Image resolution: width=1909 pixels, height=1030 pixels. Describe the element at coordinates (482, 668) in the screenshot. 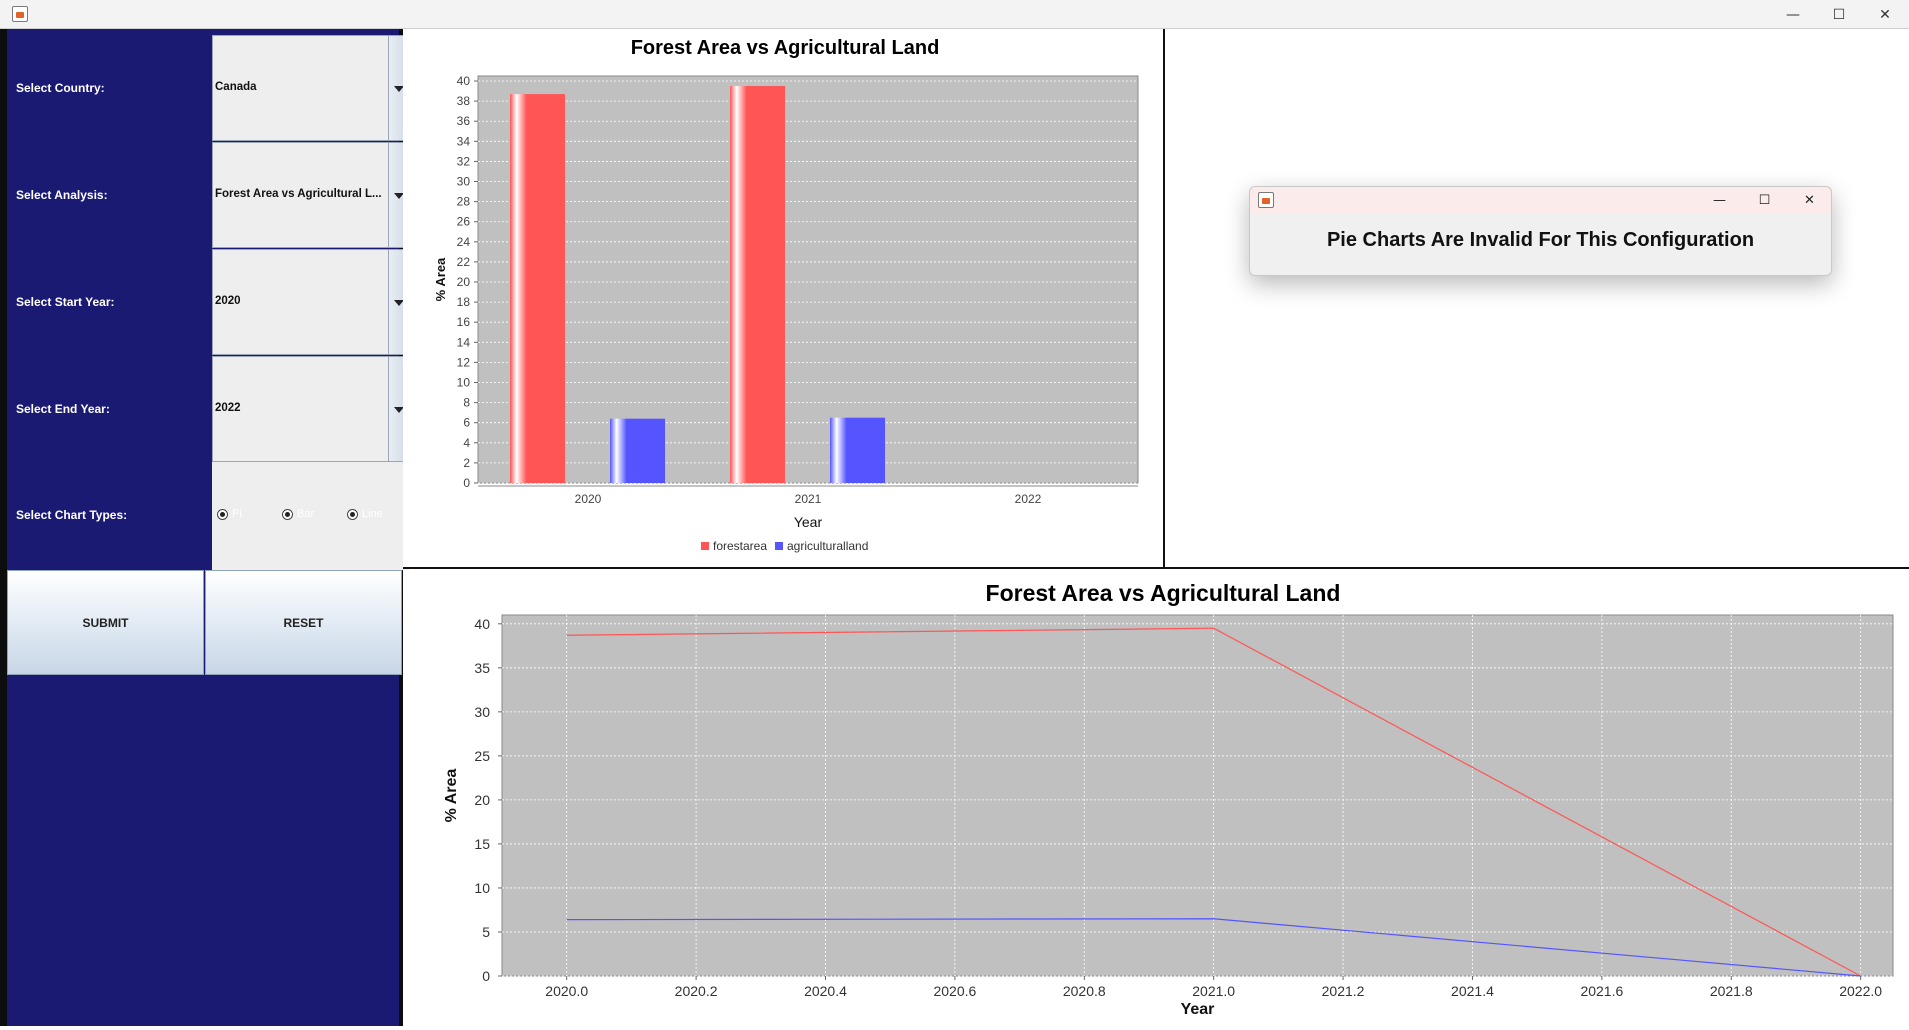

I see `y-tick-label: 35` at that location.